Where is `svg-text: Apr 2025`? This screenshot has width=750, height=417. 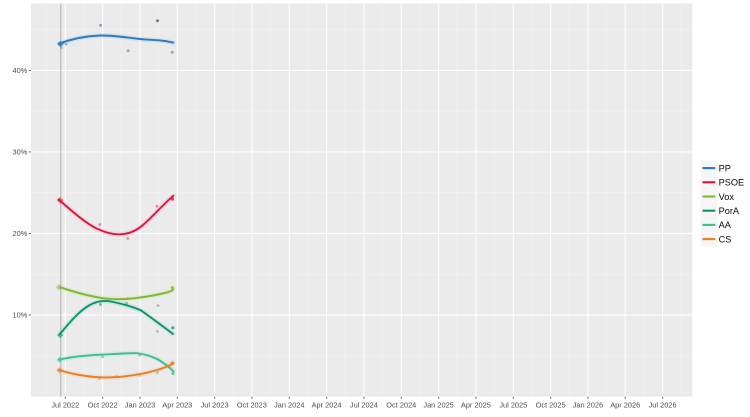
svg-text: Apr 2025 is located at coordinates (476, 405).